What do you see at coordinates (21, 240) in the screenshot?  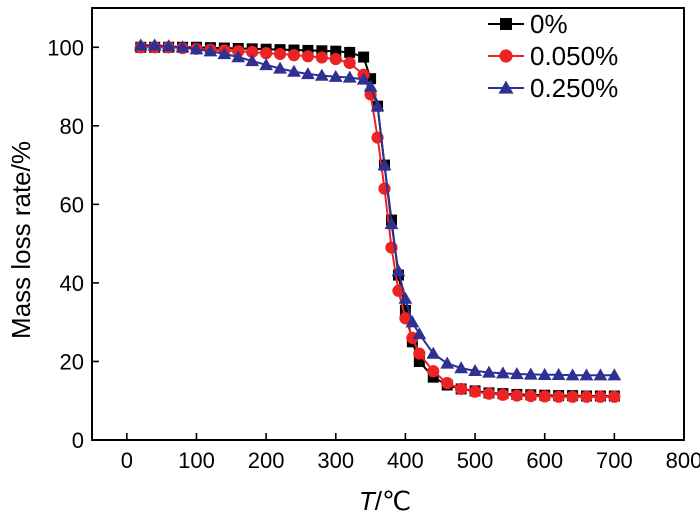 I see `y-axis-title: Mass loss rate/%` at bounding box center [21, 240].